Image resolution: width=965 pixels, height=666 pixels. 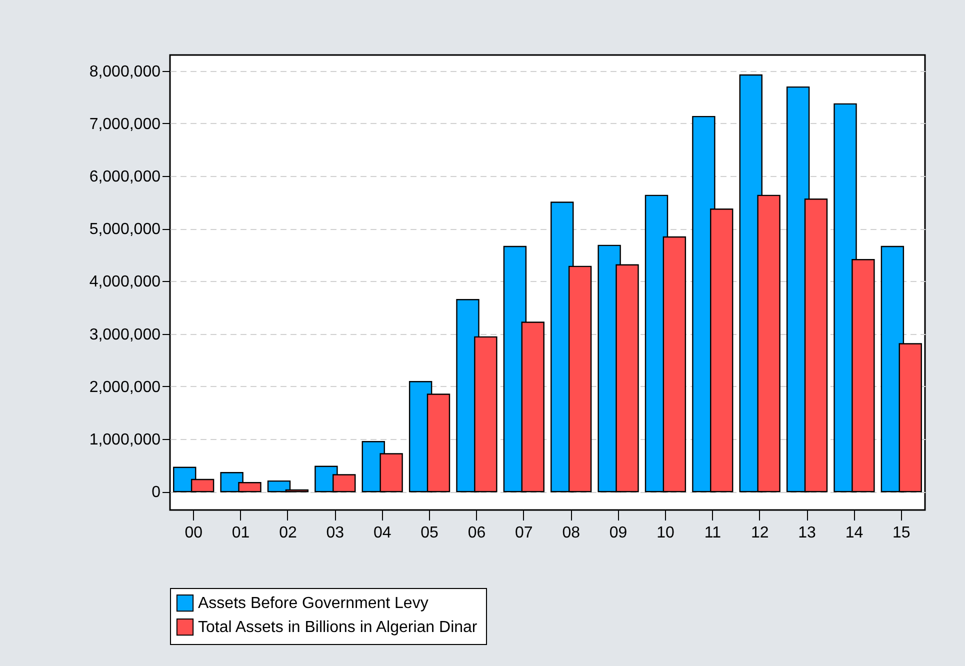 I want to click on y-tick-label: 7,000,000, so click(x=125, y=124).